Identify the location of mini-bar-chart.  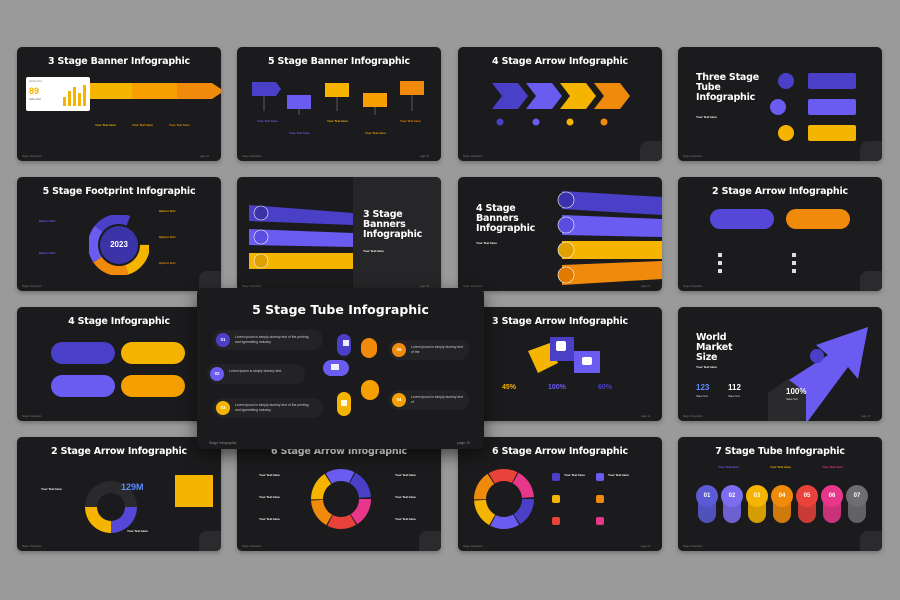
(74, 95).